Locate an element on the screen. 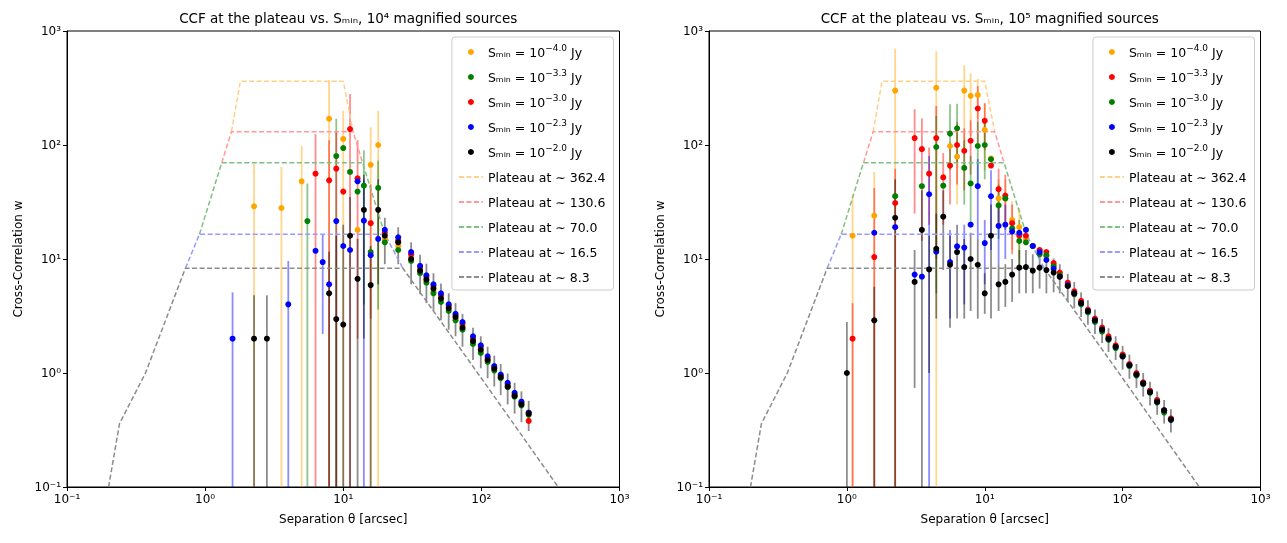 Image resolution: width=1287 pixels, height=543 pixels. chart-title: CCF at the plateau vs. Sₘᵢₙ, 10⁴ magnified sources is located at coordinates (348, 18).